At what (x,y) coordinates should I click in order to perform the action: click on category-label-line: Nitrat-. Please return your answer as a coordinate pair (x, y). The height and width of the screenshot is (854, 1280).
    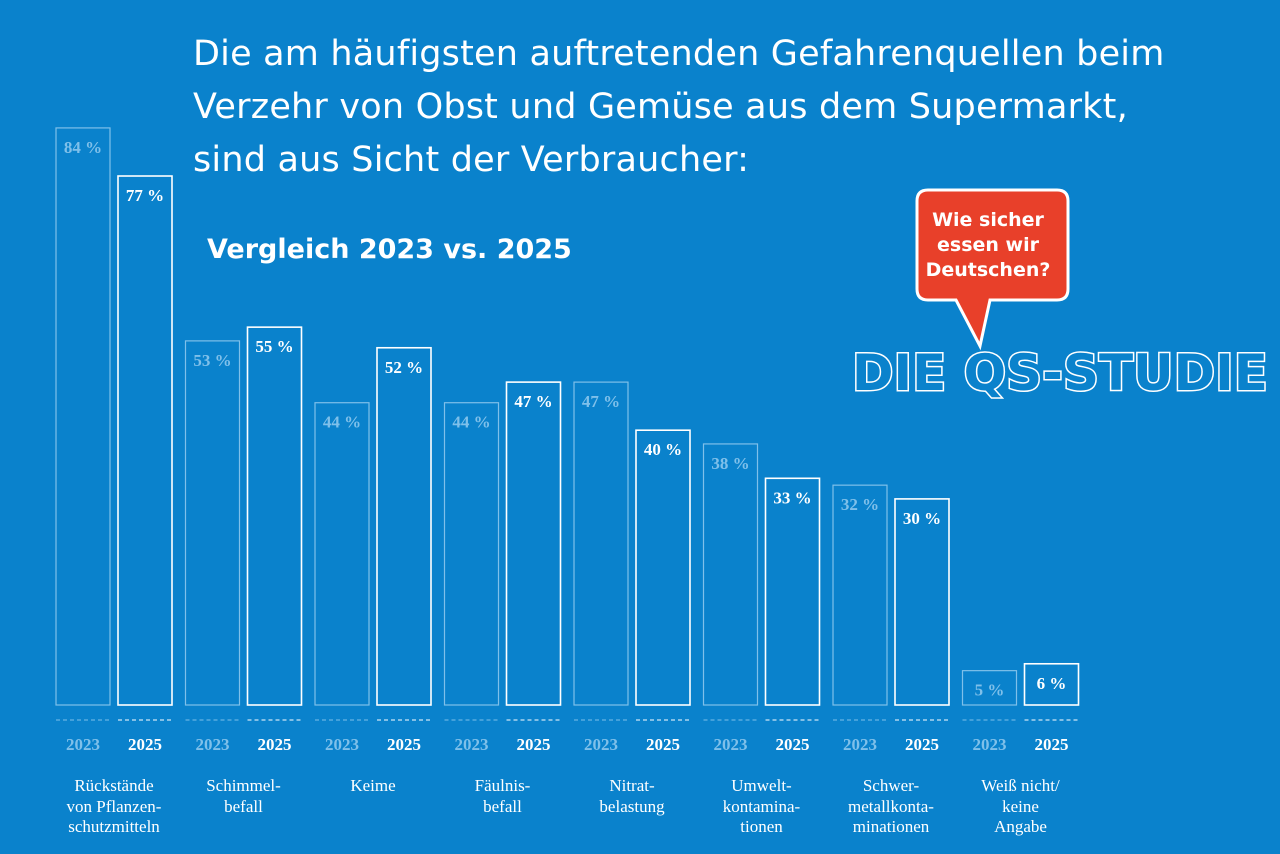
    Looking at the image, I should click on (632, 785).